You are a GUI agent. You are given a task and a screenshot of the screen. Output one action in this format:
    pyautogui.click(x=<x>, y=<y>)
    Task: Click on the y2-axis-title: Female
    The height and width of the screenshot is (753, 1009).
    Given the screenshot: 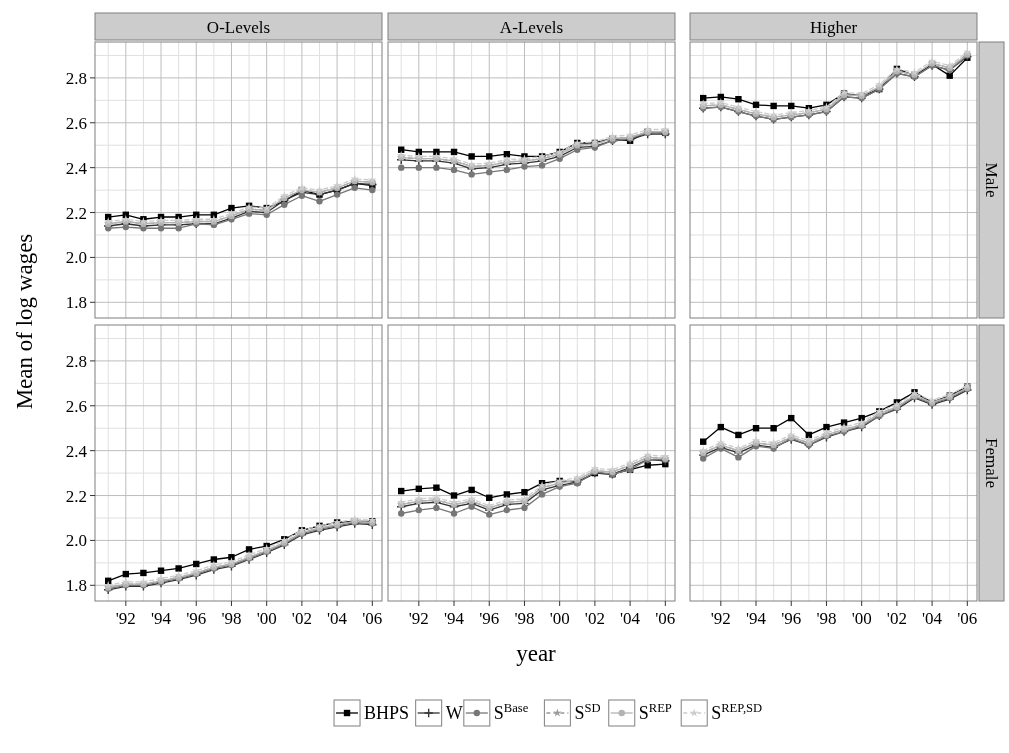 What is the action you would take?
    pyautogui.click(x=991, y=463)
    